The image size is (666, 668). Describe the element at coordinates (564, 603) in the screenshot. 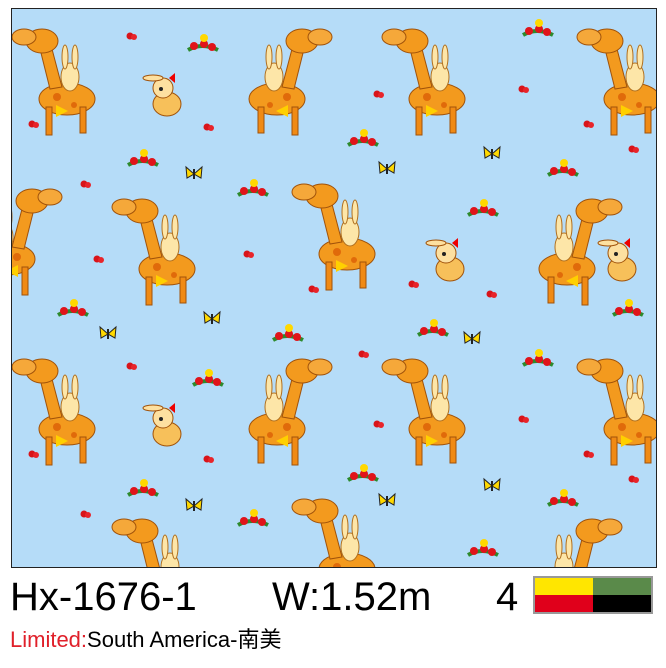

I see `swatch-red` at that location.